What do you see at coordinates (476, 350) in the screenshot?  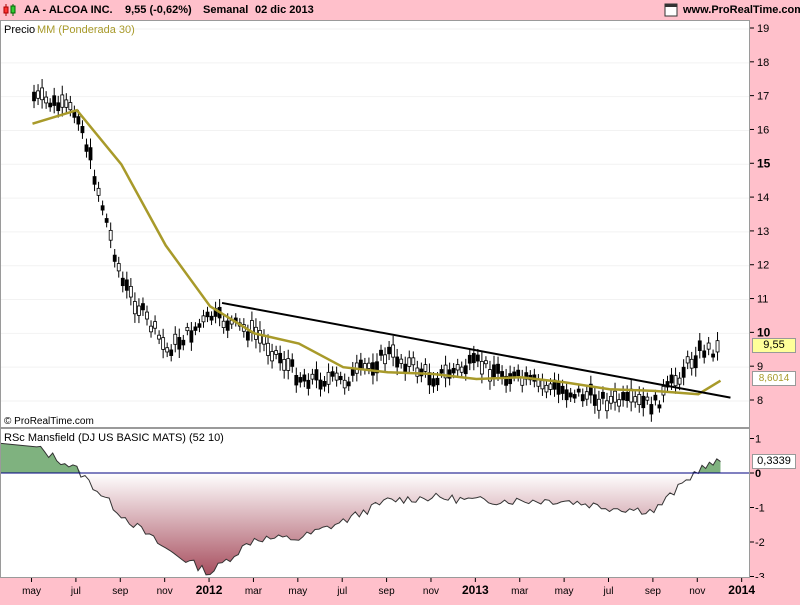 I see `trendline` at bounding box center [476, 350].